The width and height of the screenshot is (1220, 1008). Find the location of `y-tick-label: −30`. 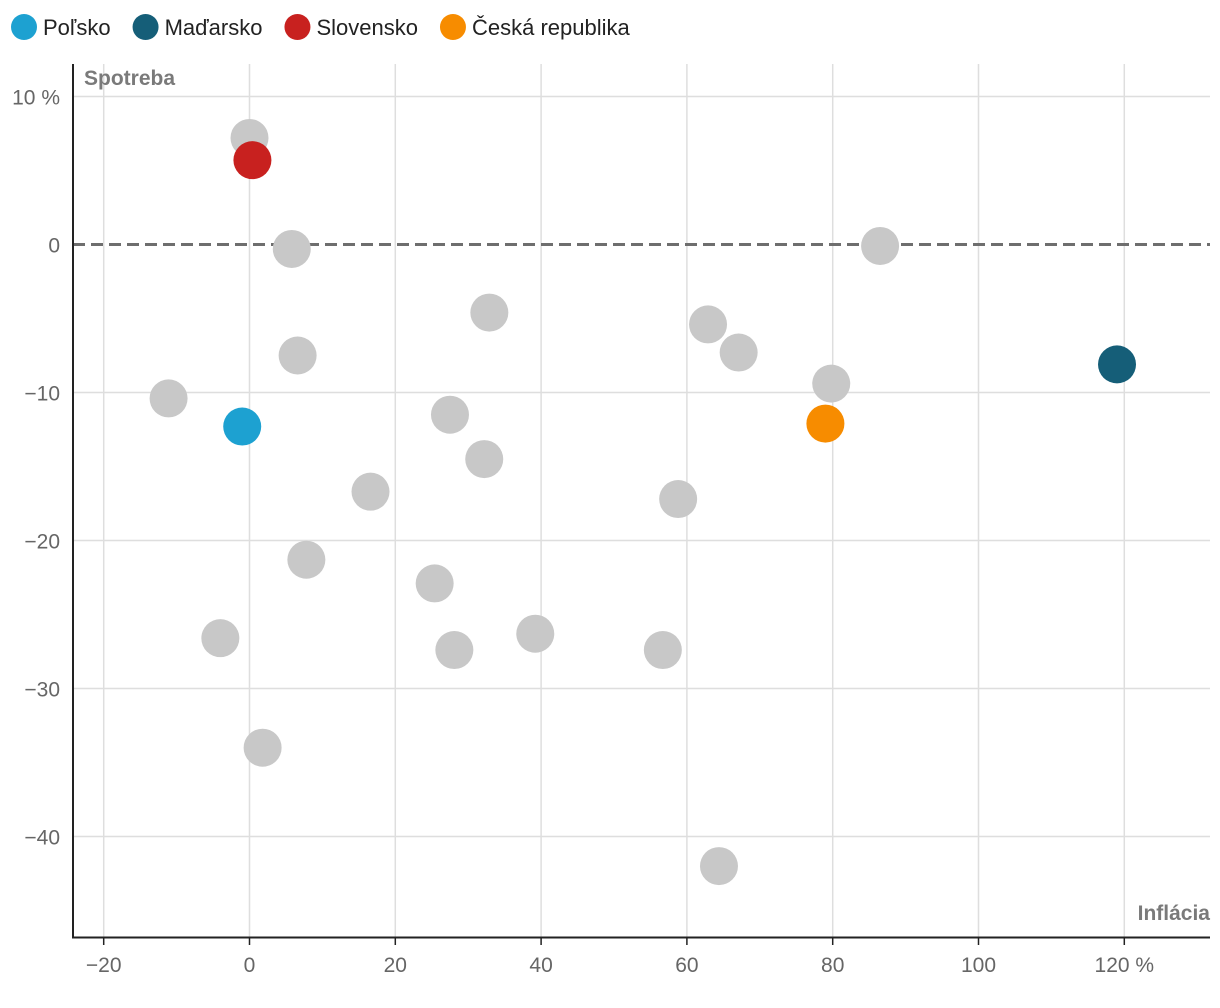

y-tick-label: −30 is located at coordinates (42, 690).